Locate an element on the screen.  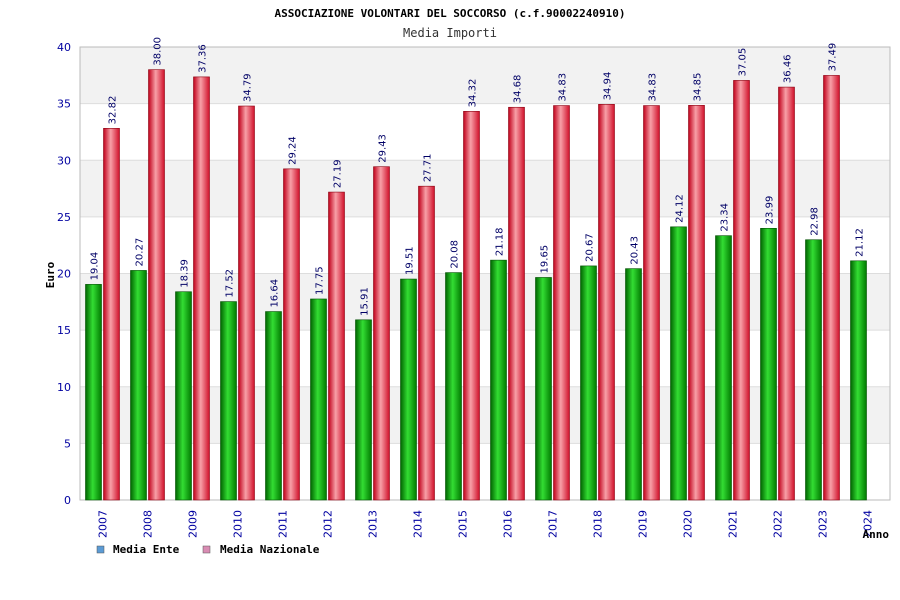
y-tick-label: 5 is located at coordinates (67, 443).